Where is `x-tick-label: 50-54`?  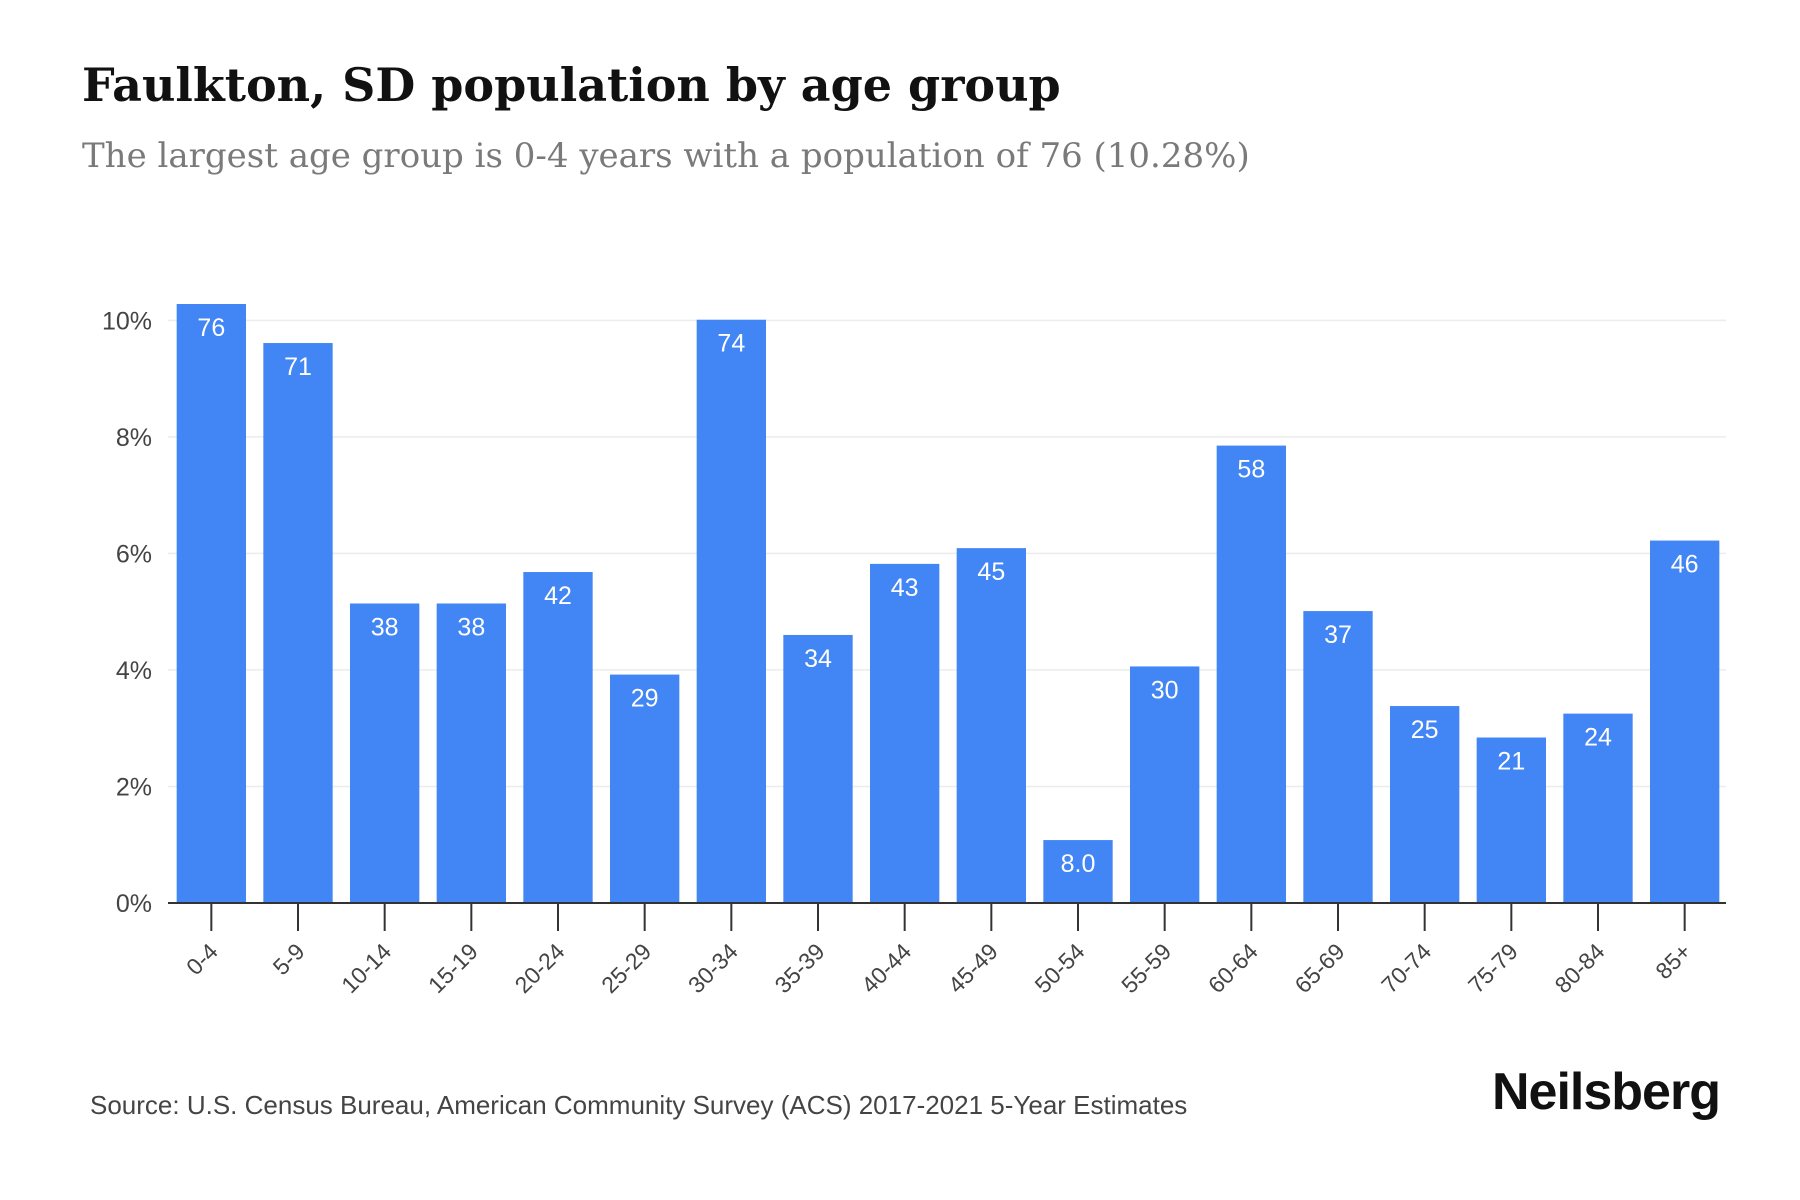 x-tick-label: 50-54 is located at coordinates (1060, 968).